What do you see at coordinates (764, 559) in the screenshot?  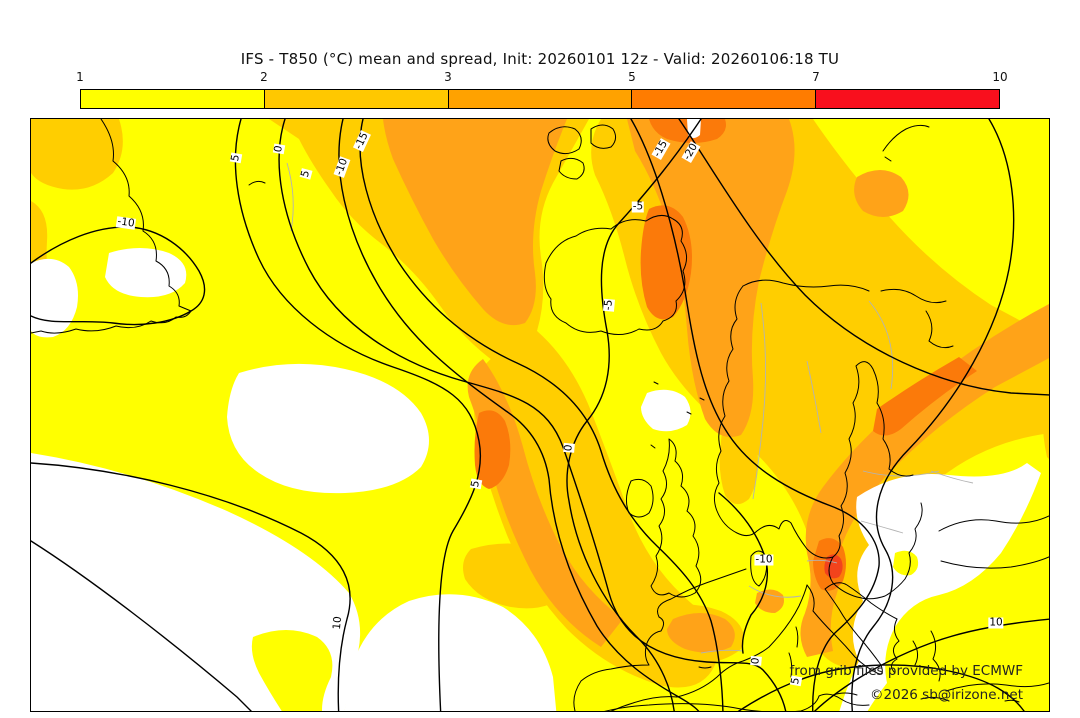 I see `contour-label: -10` at bounding box center [764, 559].